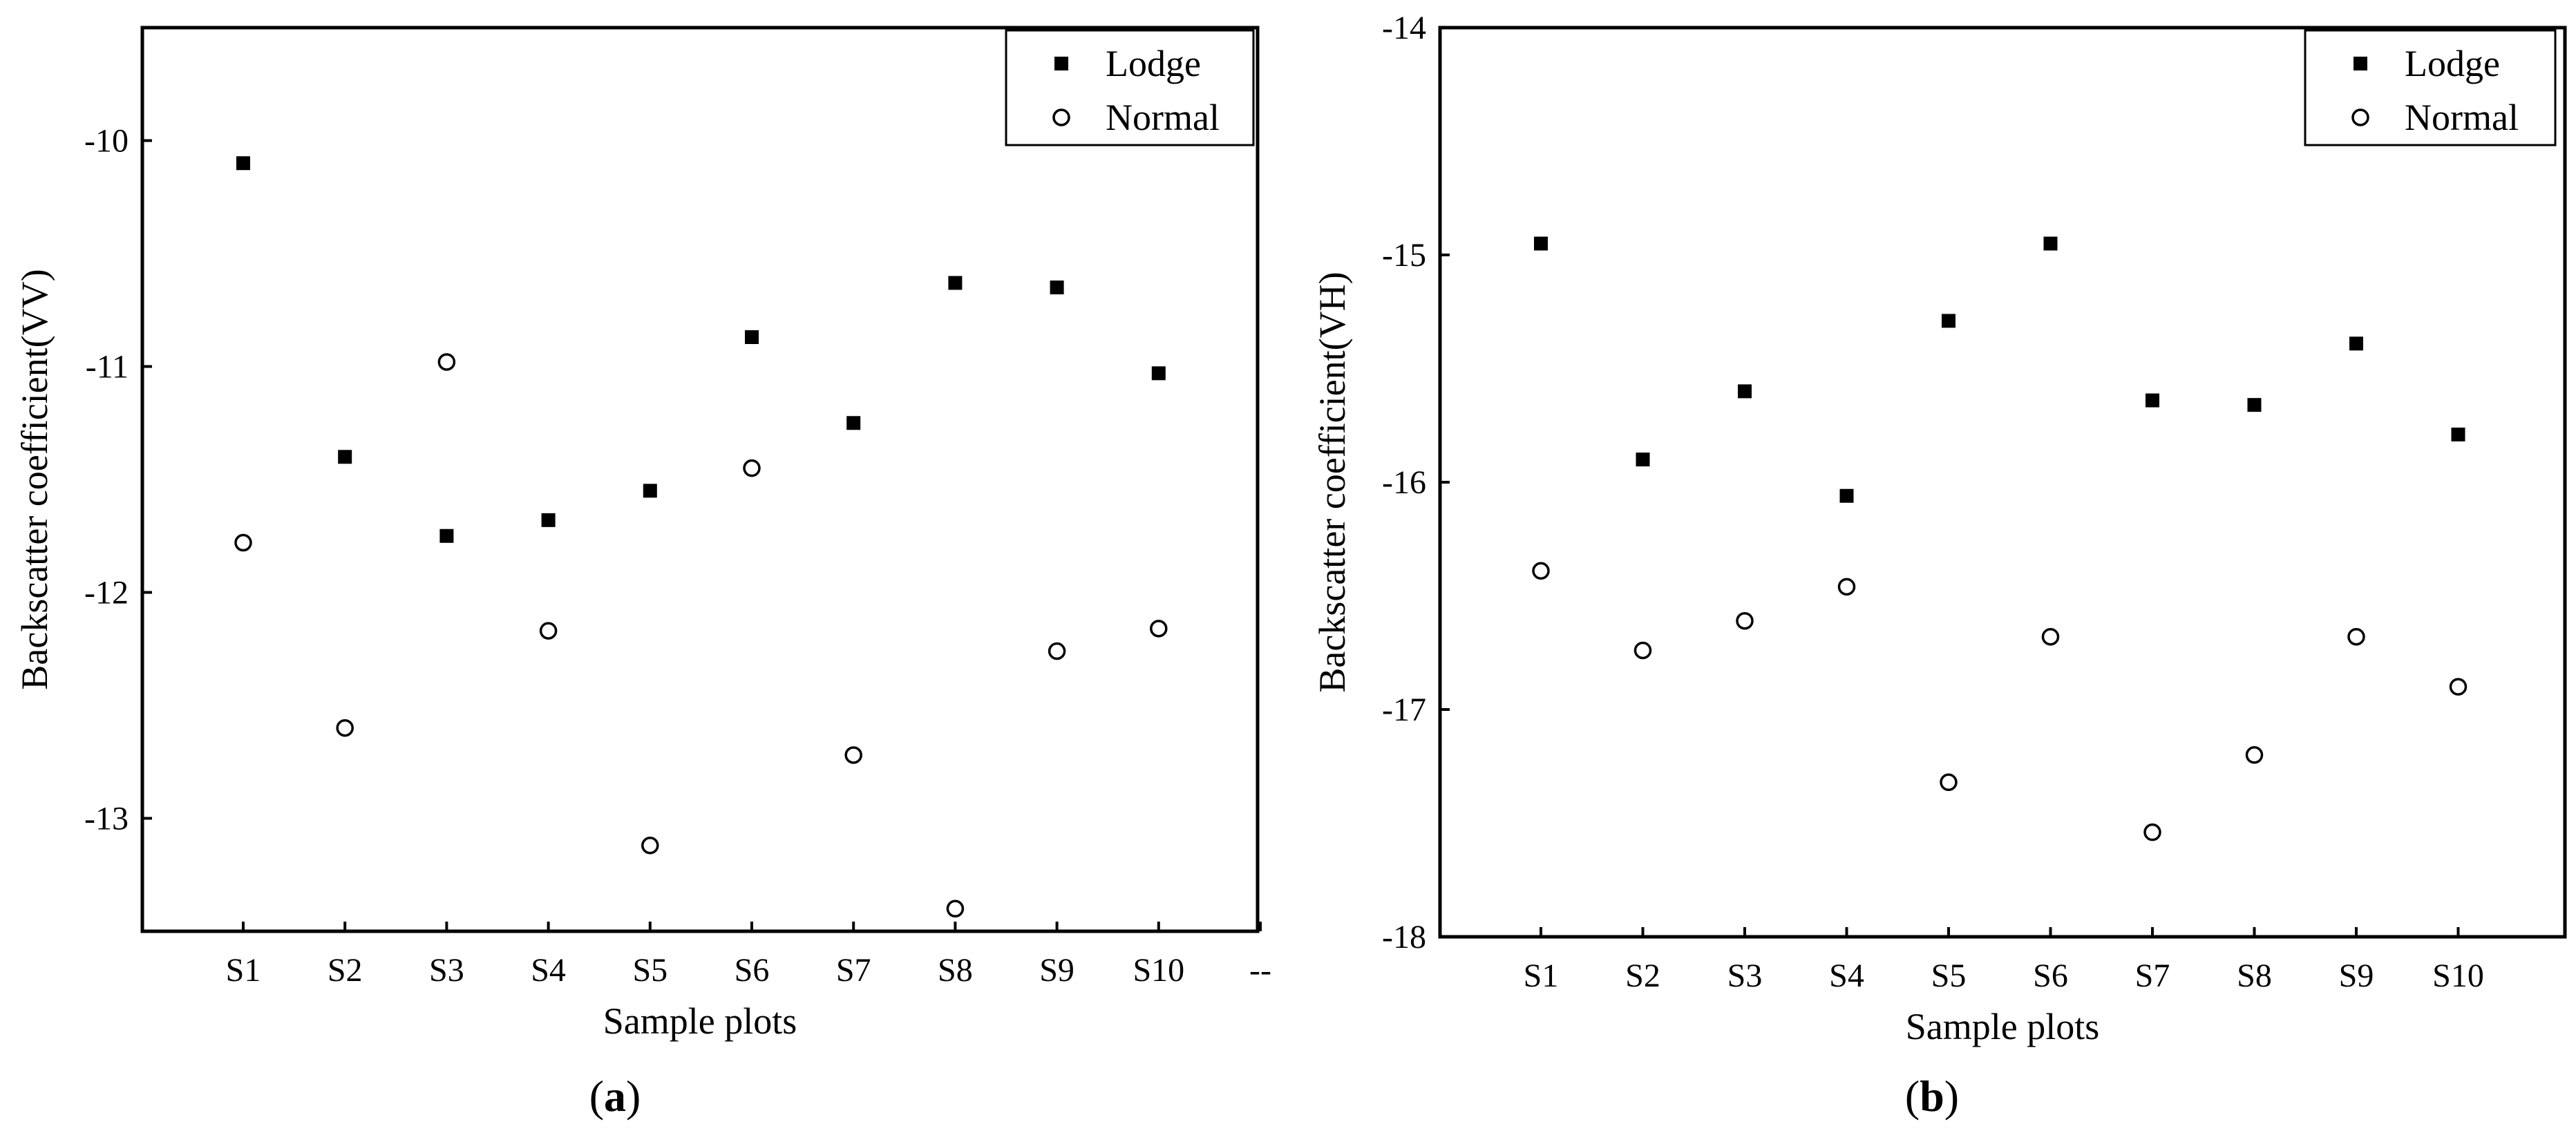 This screenshot has height=1133, width=2576. Describe the element at coordinates (107, 367) in the screenshot. I see `y-tick-label: -11` at that location.